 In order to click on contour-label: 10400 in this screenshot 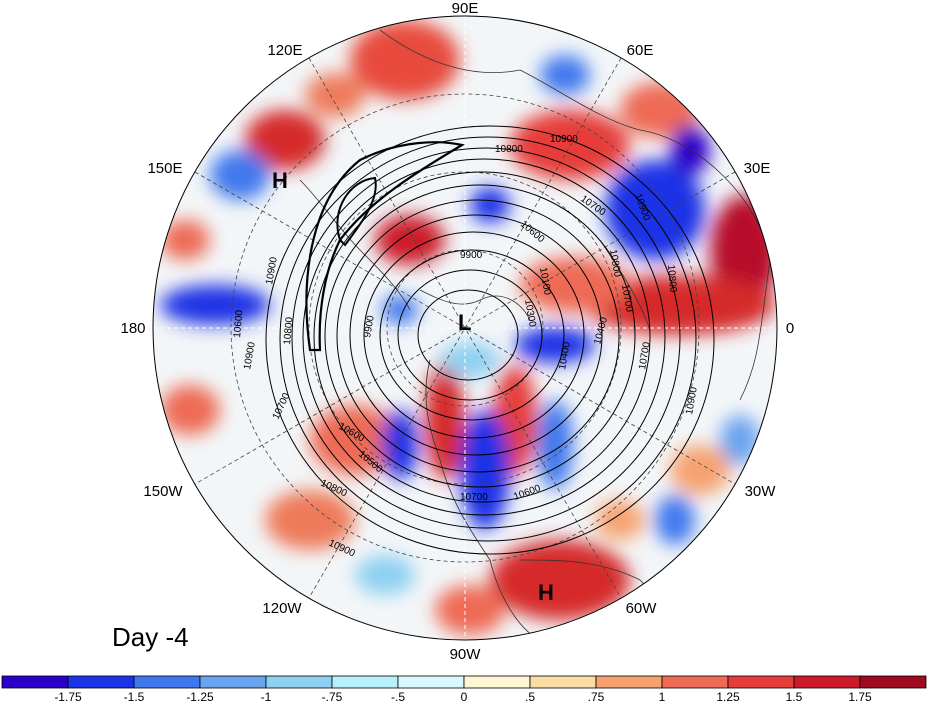, I will do `click(565, 356)`.